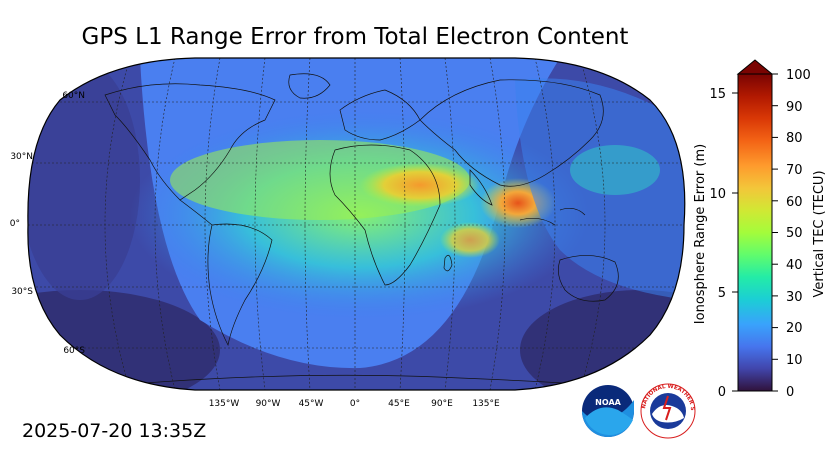  Describe the element at coordinates (794, 233) in the screenshot. I see `right-tick-50: 50` at that location.